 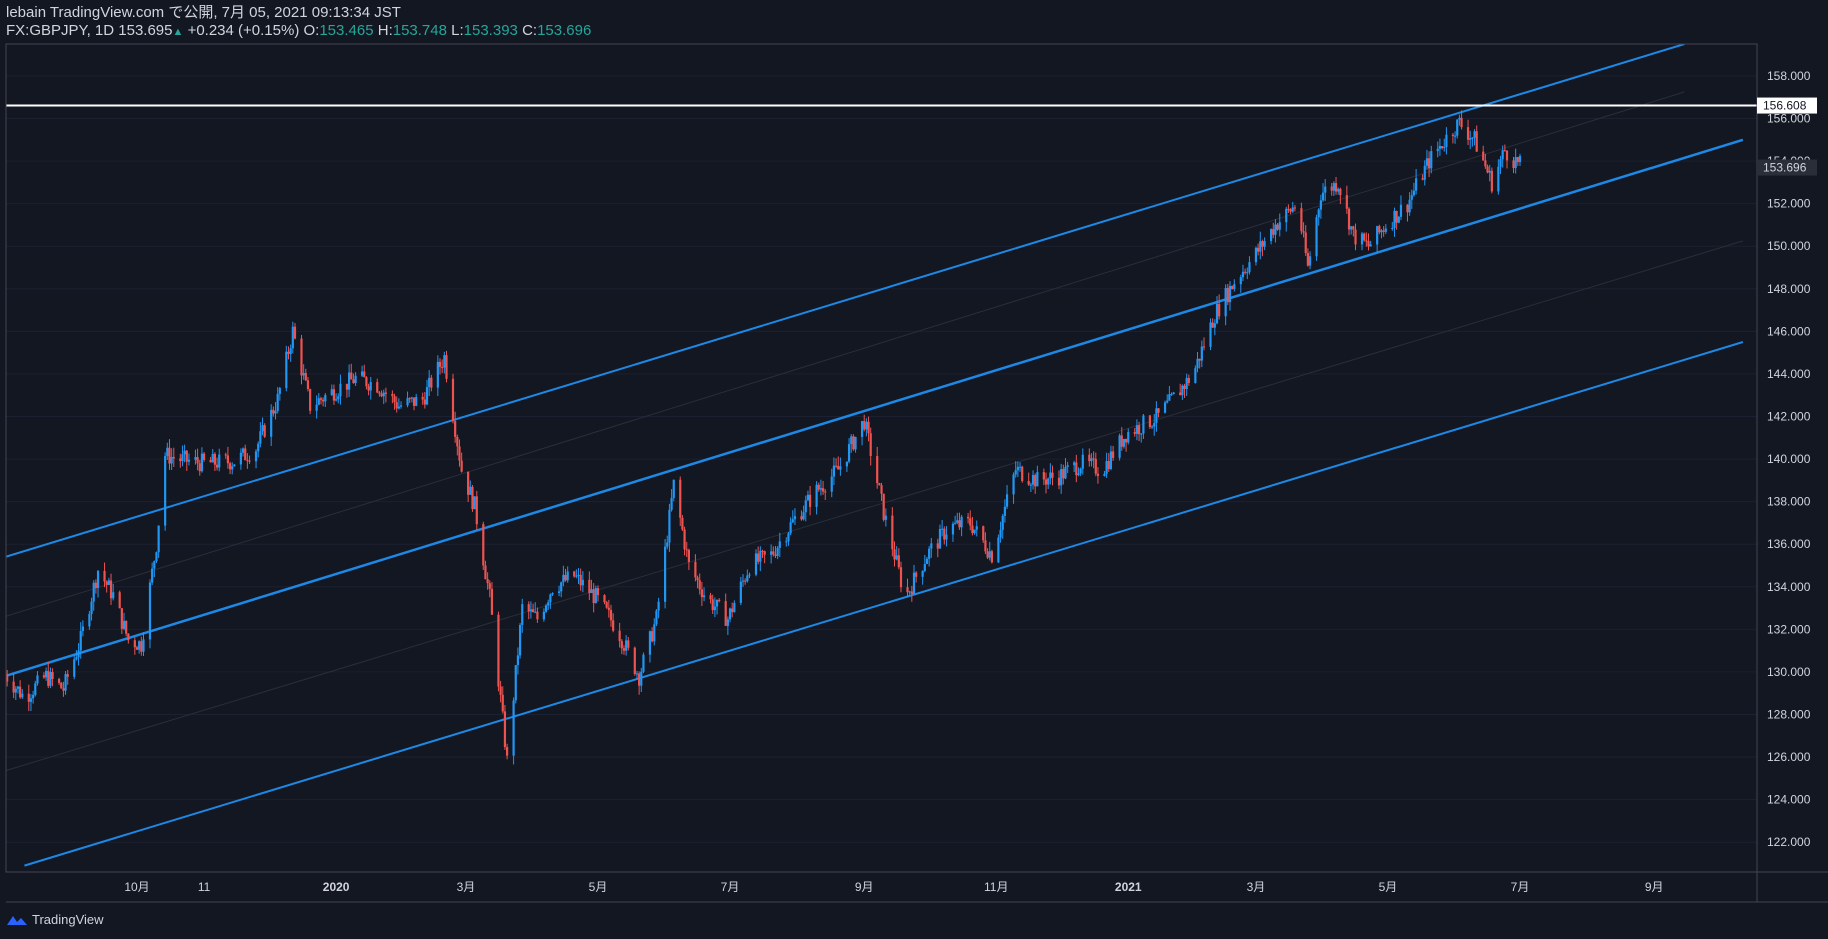 What do you see at coordinates (1789, 204) in the screenshot?
I see `price-tick-label: 152.000` at bounding box center [1789, 204].